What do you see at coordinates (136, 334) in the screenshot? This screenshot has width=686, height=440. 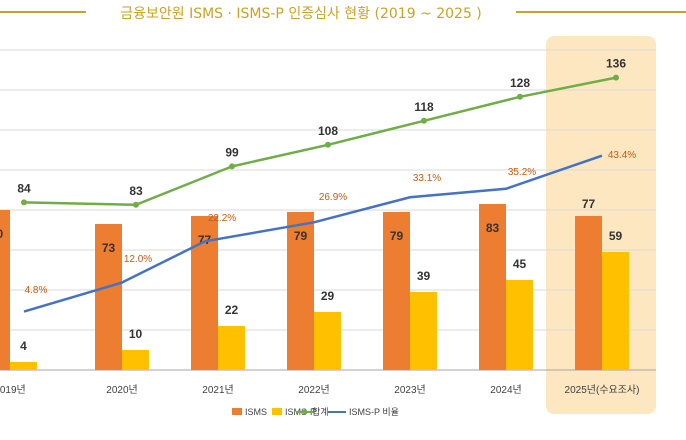 I see `label-ismsp-1: 10` at bounding box center [136, 334].